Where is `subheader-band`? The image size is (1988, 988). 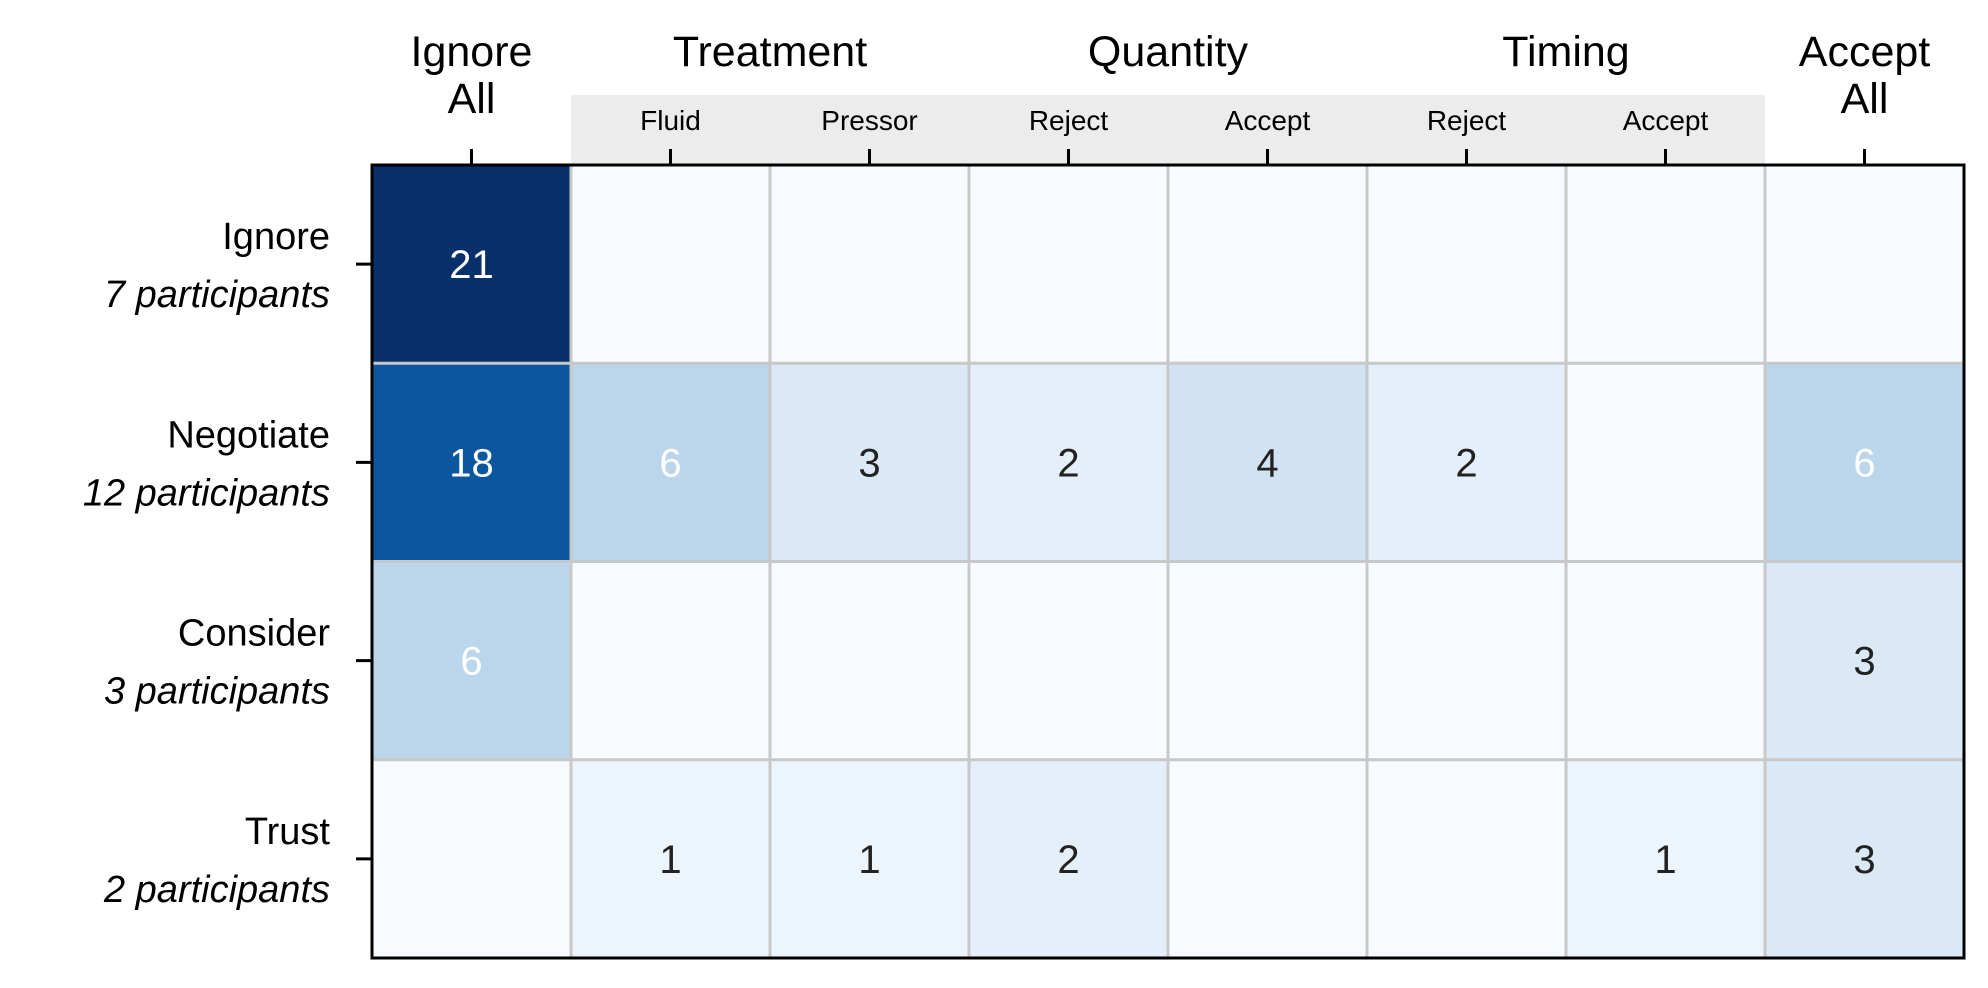
subheader-band is located at coordinates (1168, 130).